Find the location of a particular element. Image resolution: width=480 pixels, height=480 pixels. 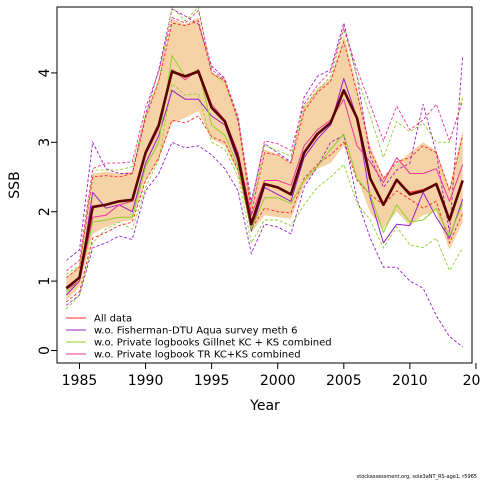

y-axis: 0 1 2 3 4 is located at coordinates (47, 211).